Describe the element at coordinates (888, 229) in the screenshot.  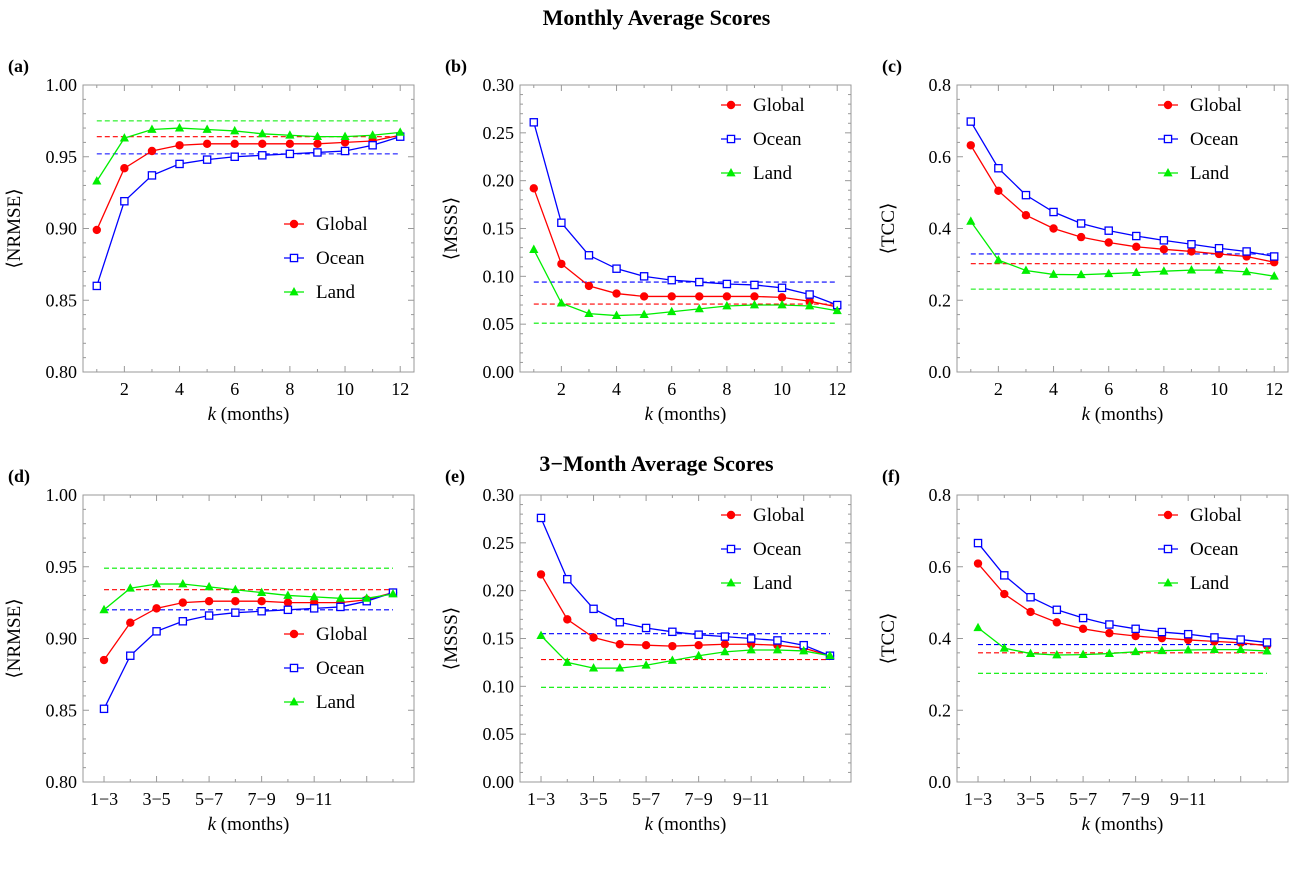
I see `y-axis-label: ⟨TCC⟩` at that location.